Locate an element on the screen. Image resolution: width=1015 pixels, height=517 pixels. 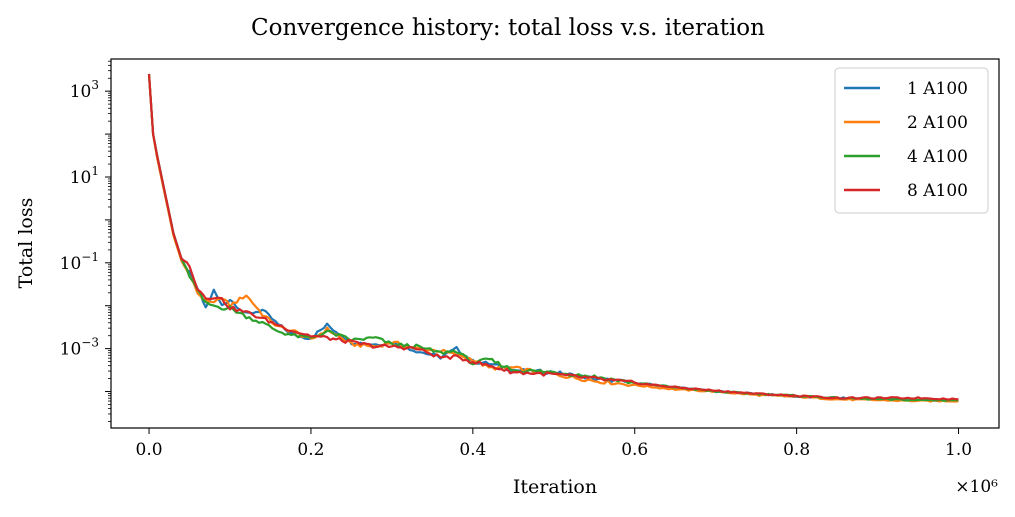
legend: 1 A100 2 A100 4 A100 8 A100 is located at coordinates (911, 140).